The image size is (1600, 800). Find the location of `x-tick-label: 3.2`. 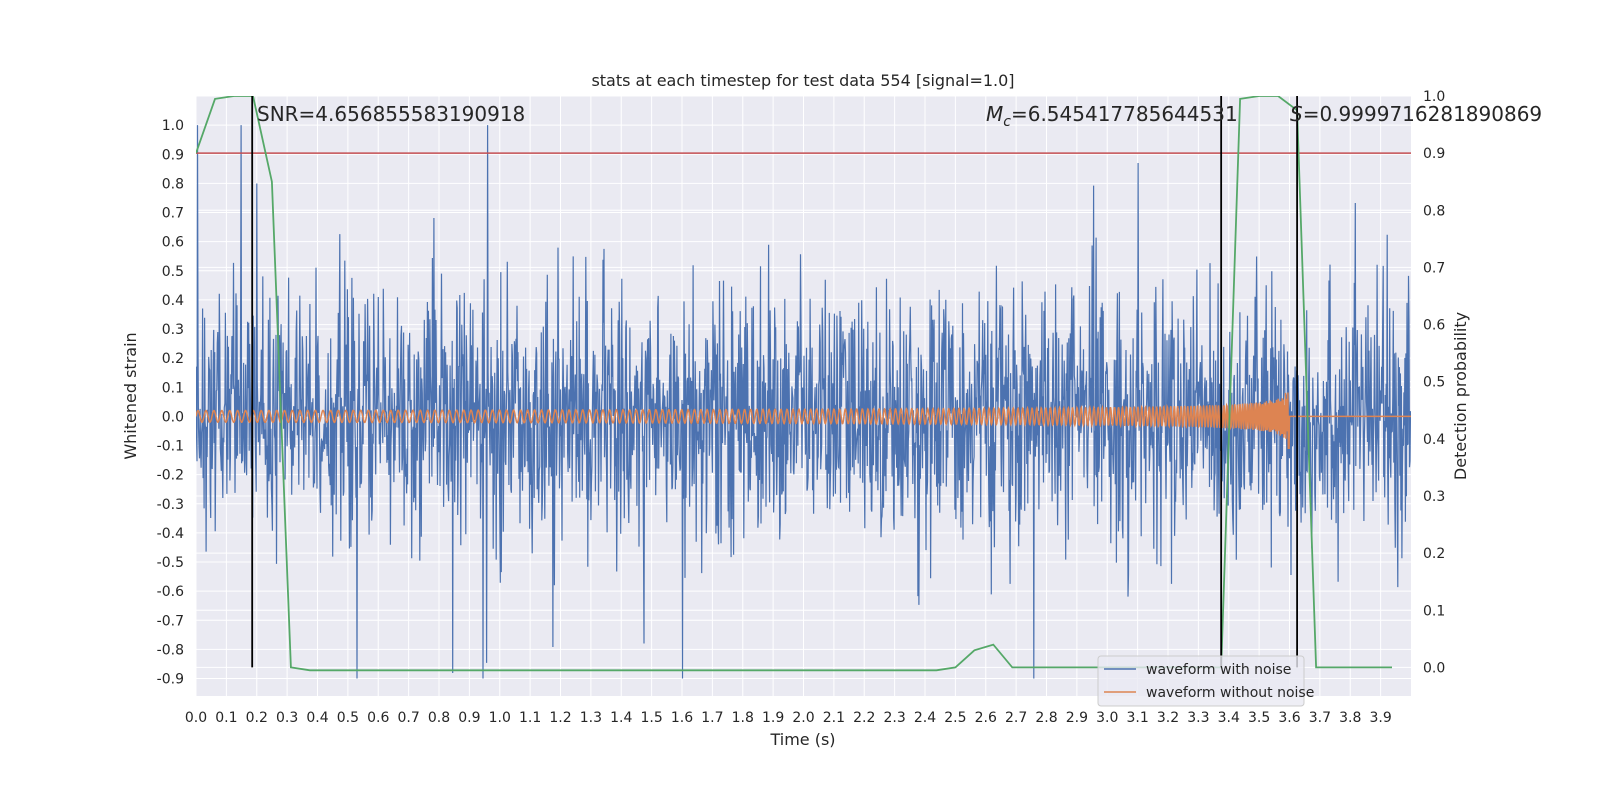

x-tick-label: 3.2 is located at coordinates (1168, 718).